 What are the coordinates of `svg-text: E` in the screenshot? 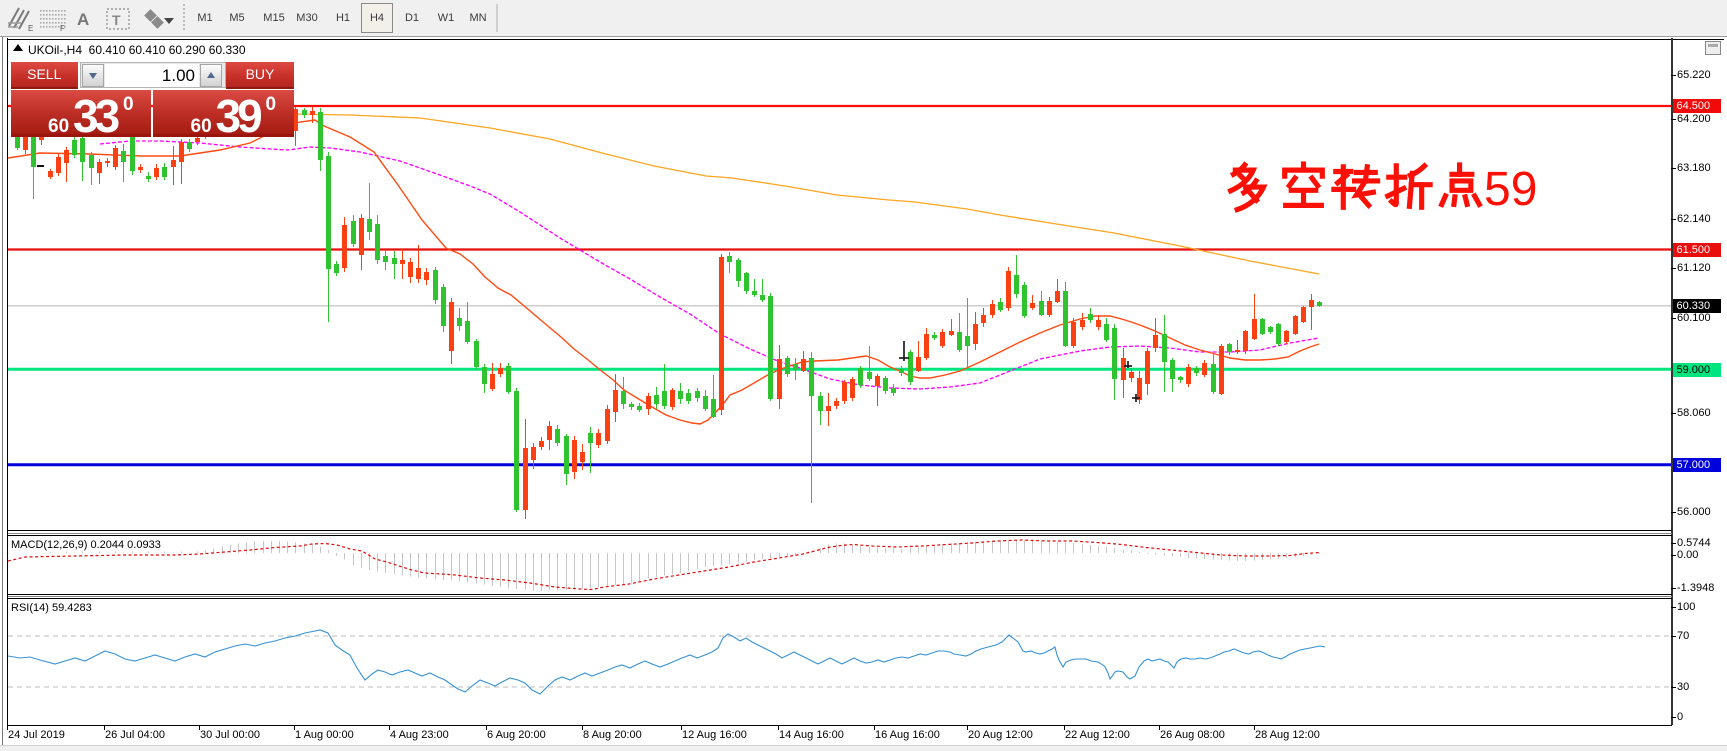 It's located at (30, 28).